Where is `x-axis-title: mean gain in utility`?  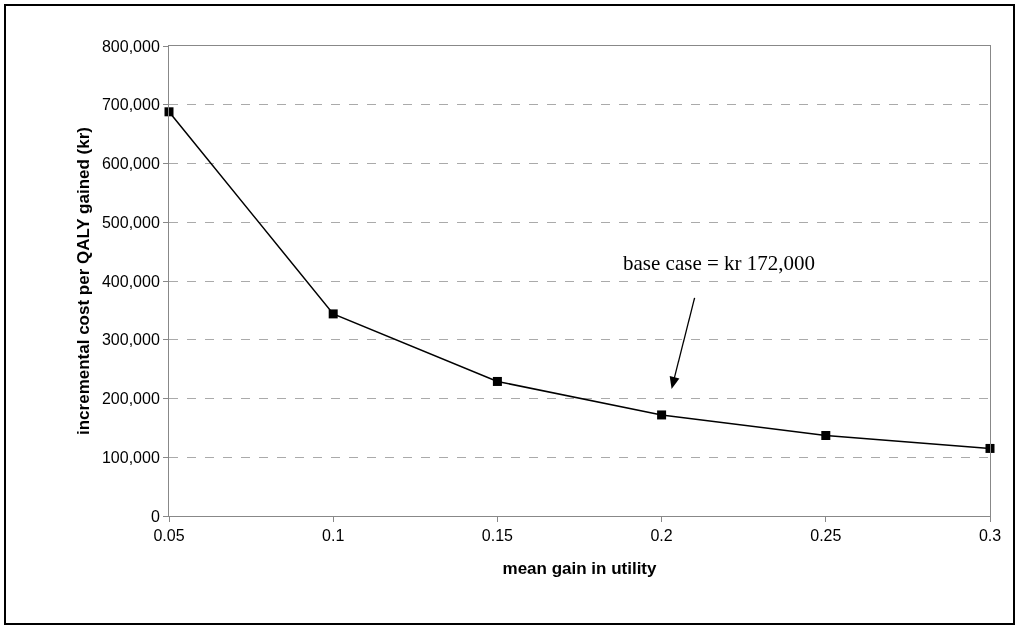
x-axis-title: mean gain in utility is located at coordinates (580, 568).